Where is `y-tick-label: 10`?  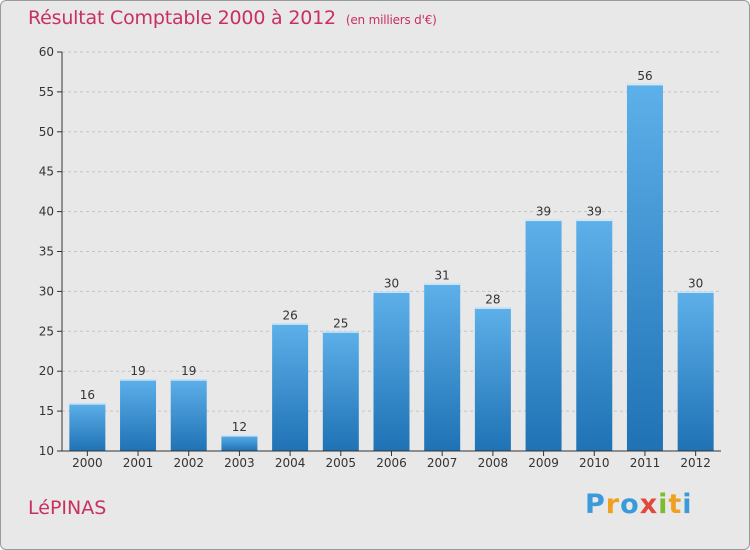
y-tick-label: 10 is located at coordinates (46, 451).